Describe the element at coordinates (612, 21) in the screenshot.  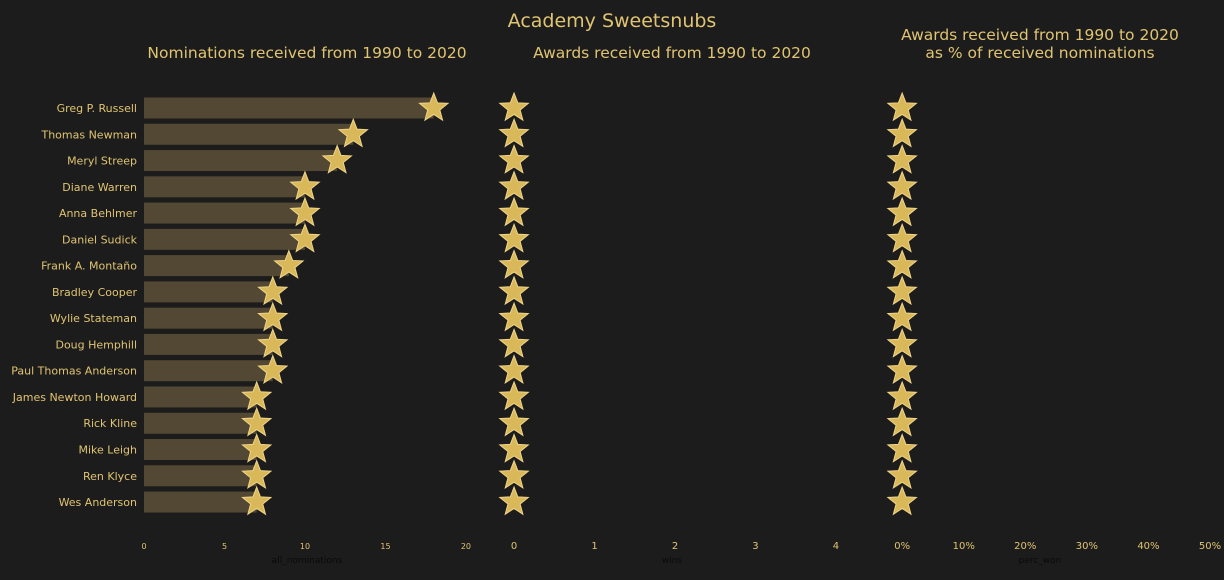
I see `figure-title: Academy Sweetsnubs` at that location.